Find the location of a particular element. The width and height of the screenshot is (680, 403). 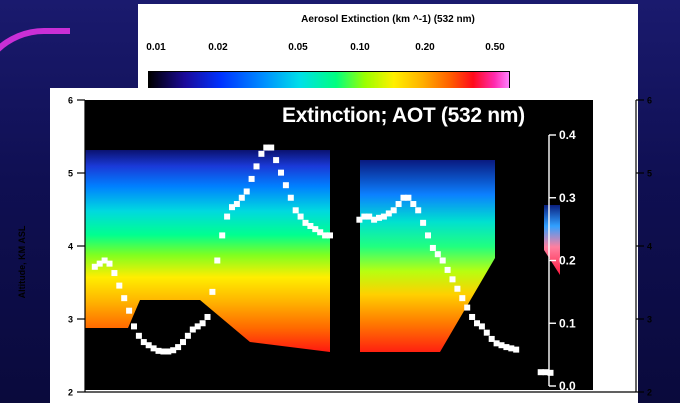

colorbar-tick: 0.50 is located at coordinates (495, 47).